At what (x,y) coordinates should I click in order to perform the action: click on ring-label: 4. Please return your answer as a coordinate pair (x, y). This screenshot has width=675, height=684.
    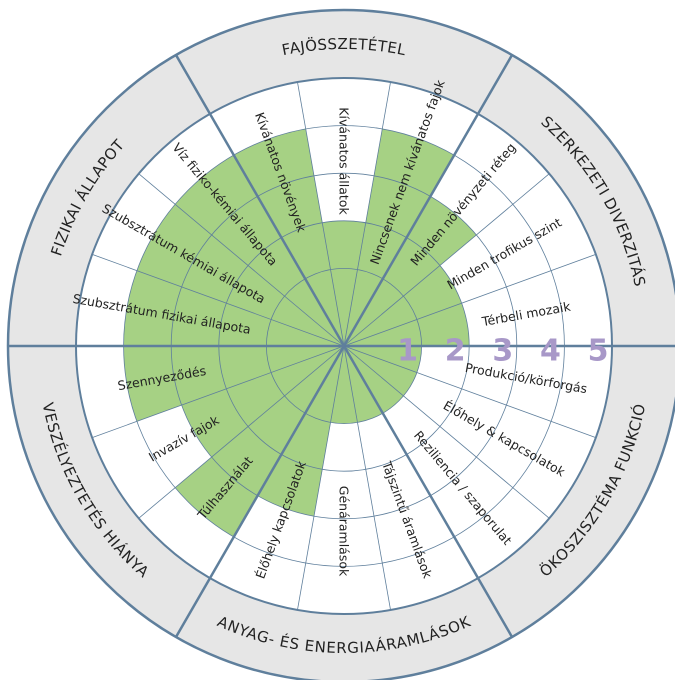
    Looking at the image, I should click on (550, 351).